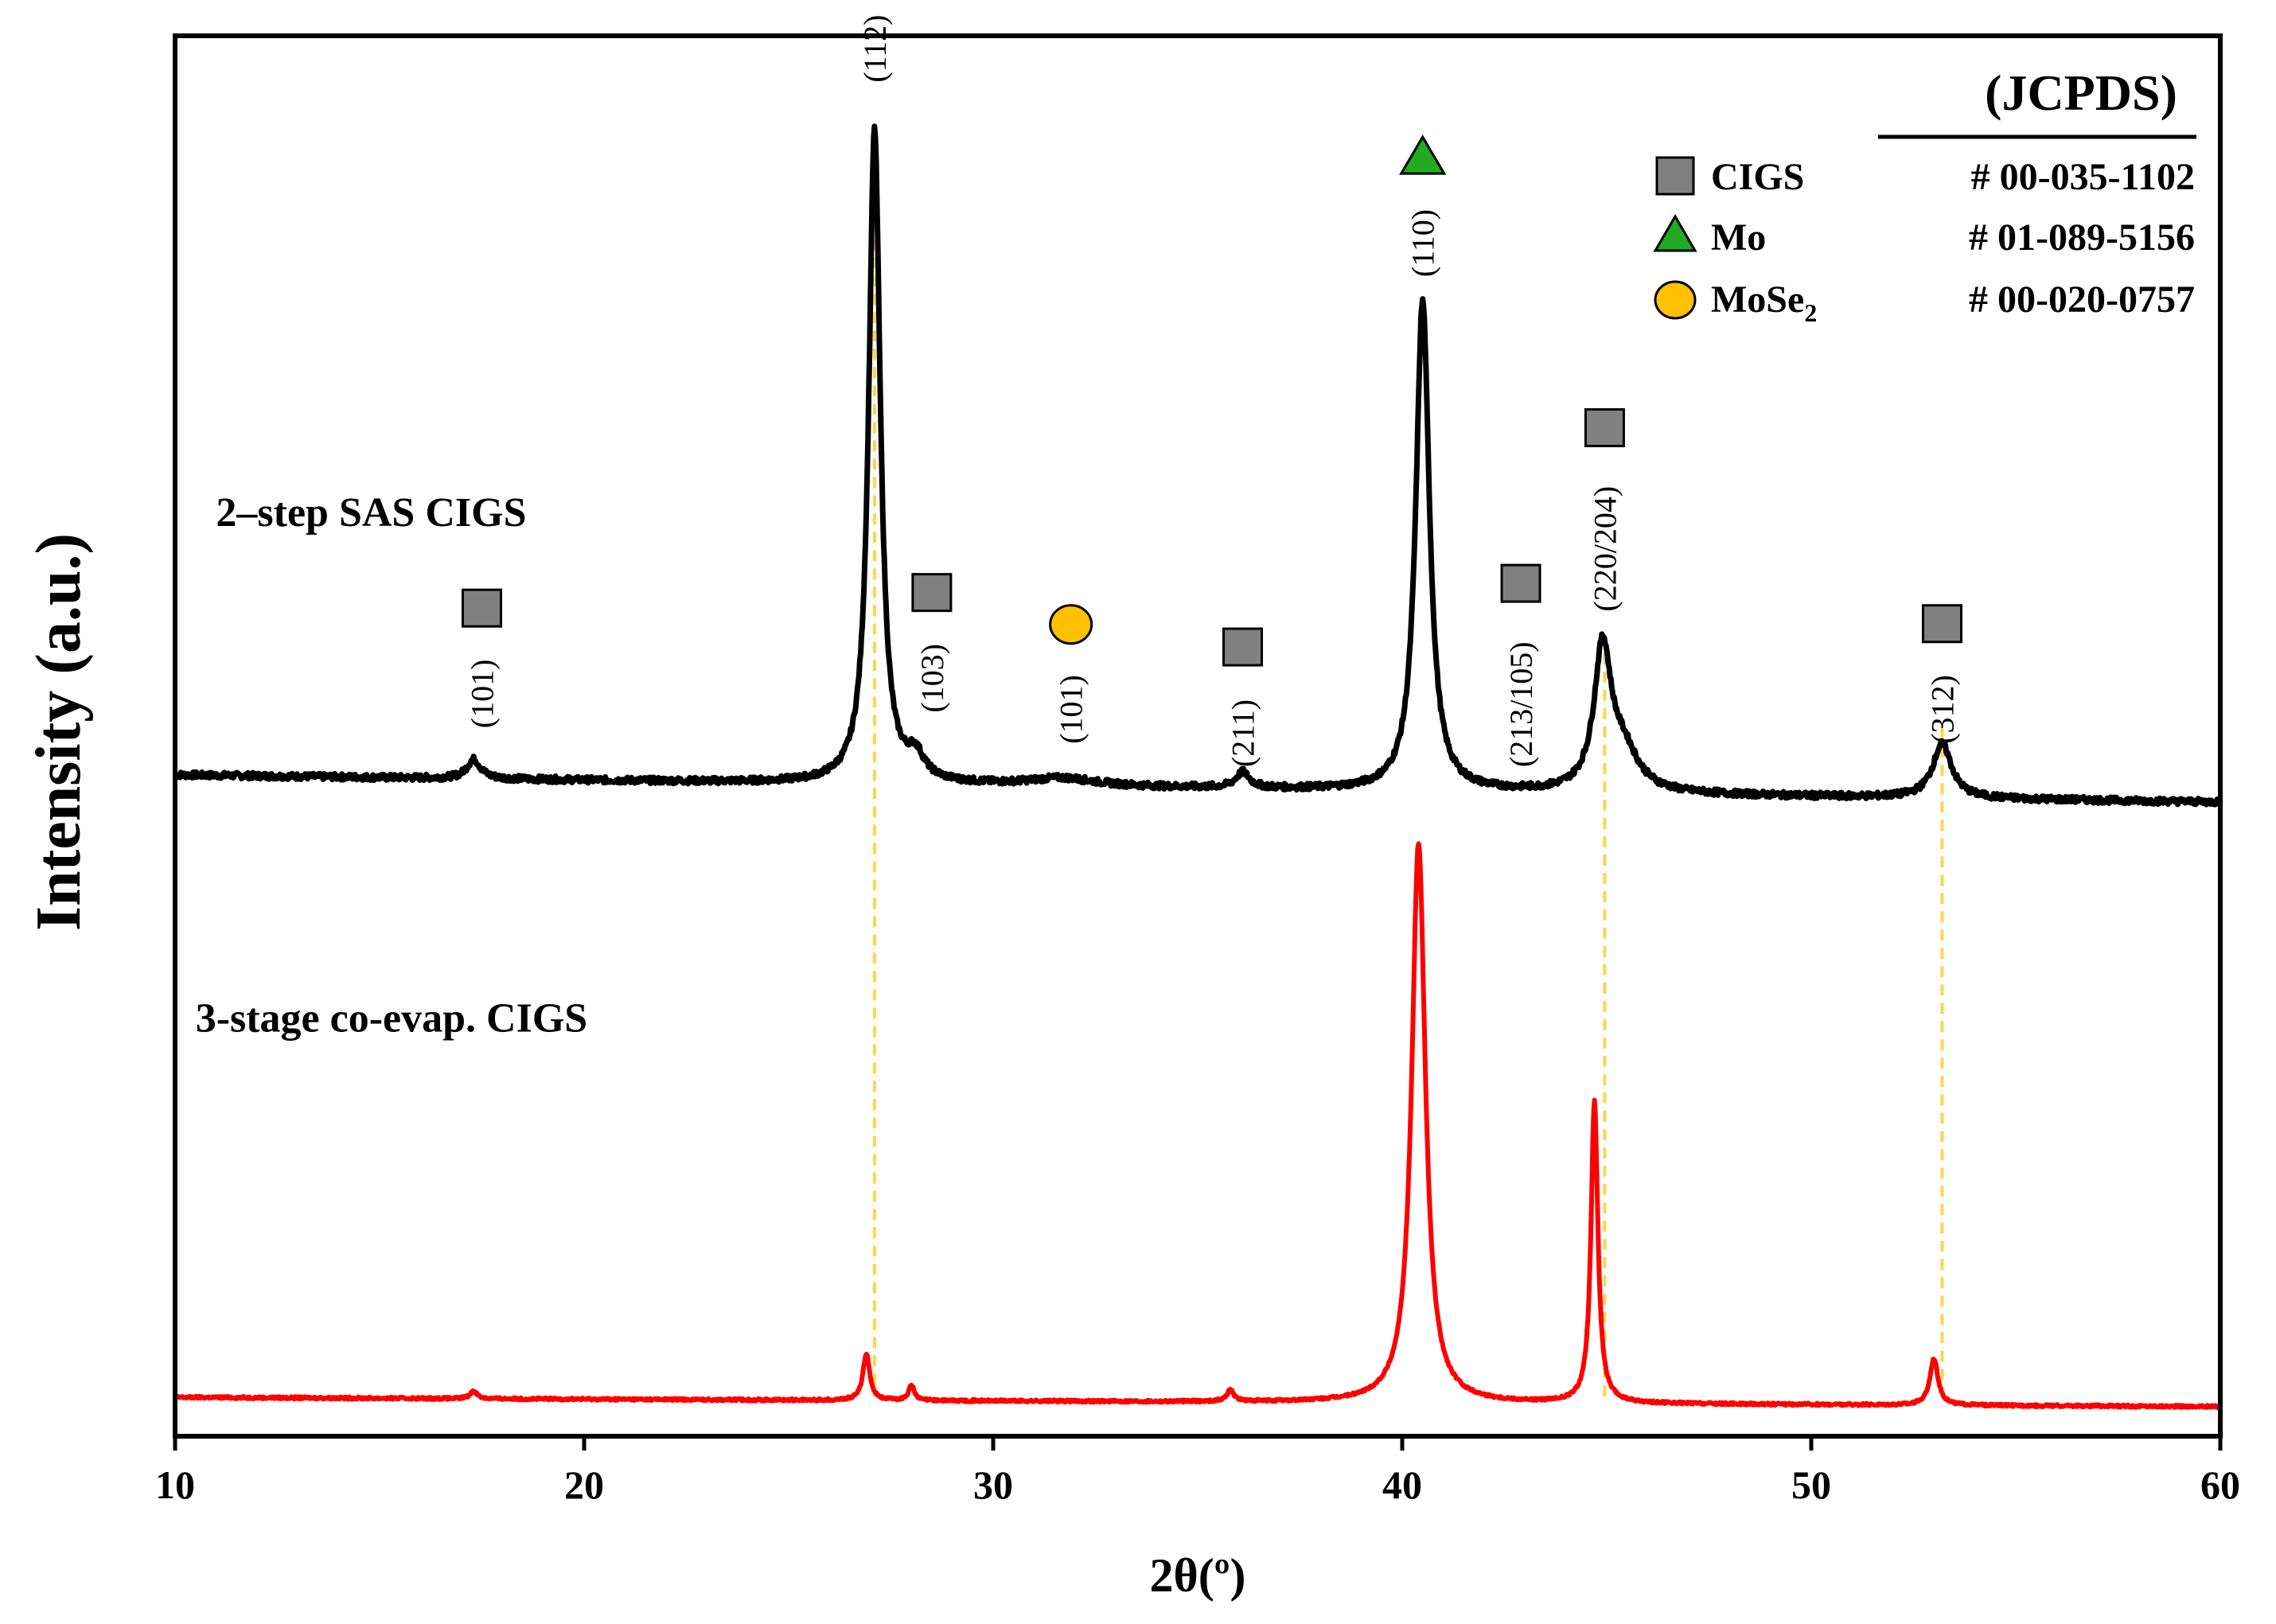 The height and width of the screenshot is (1624, 2276). I want to click on legend-label-mose2: MoSe2, so click(1764, 302).